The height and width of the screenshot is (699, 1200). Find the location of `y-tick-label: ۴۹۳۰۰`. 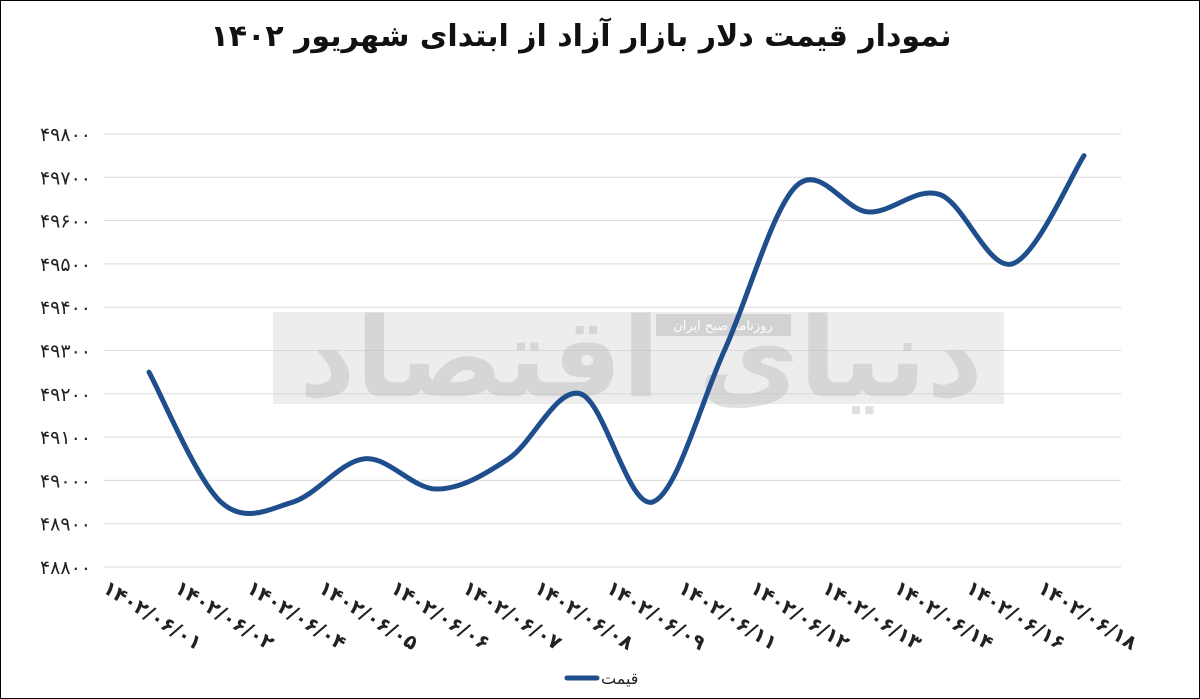

y-tick-label: ۴۹۳۰۰ is located at coordinates (65, 352).